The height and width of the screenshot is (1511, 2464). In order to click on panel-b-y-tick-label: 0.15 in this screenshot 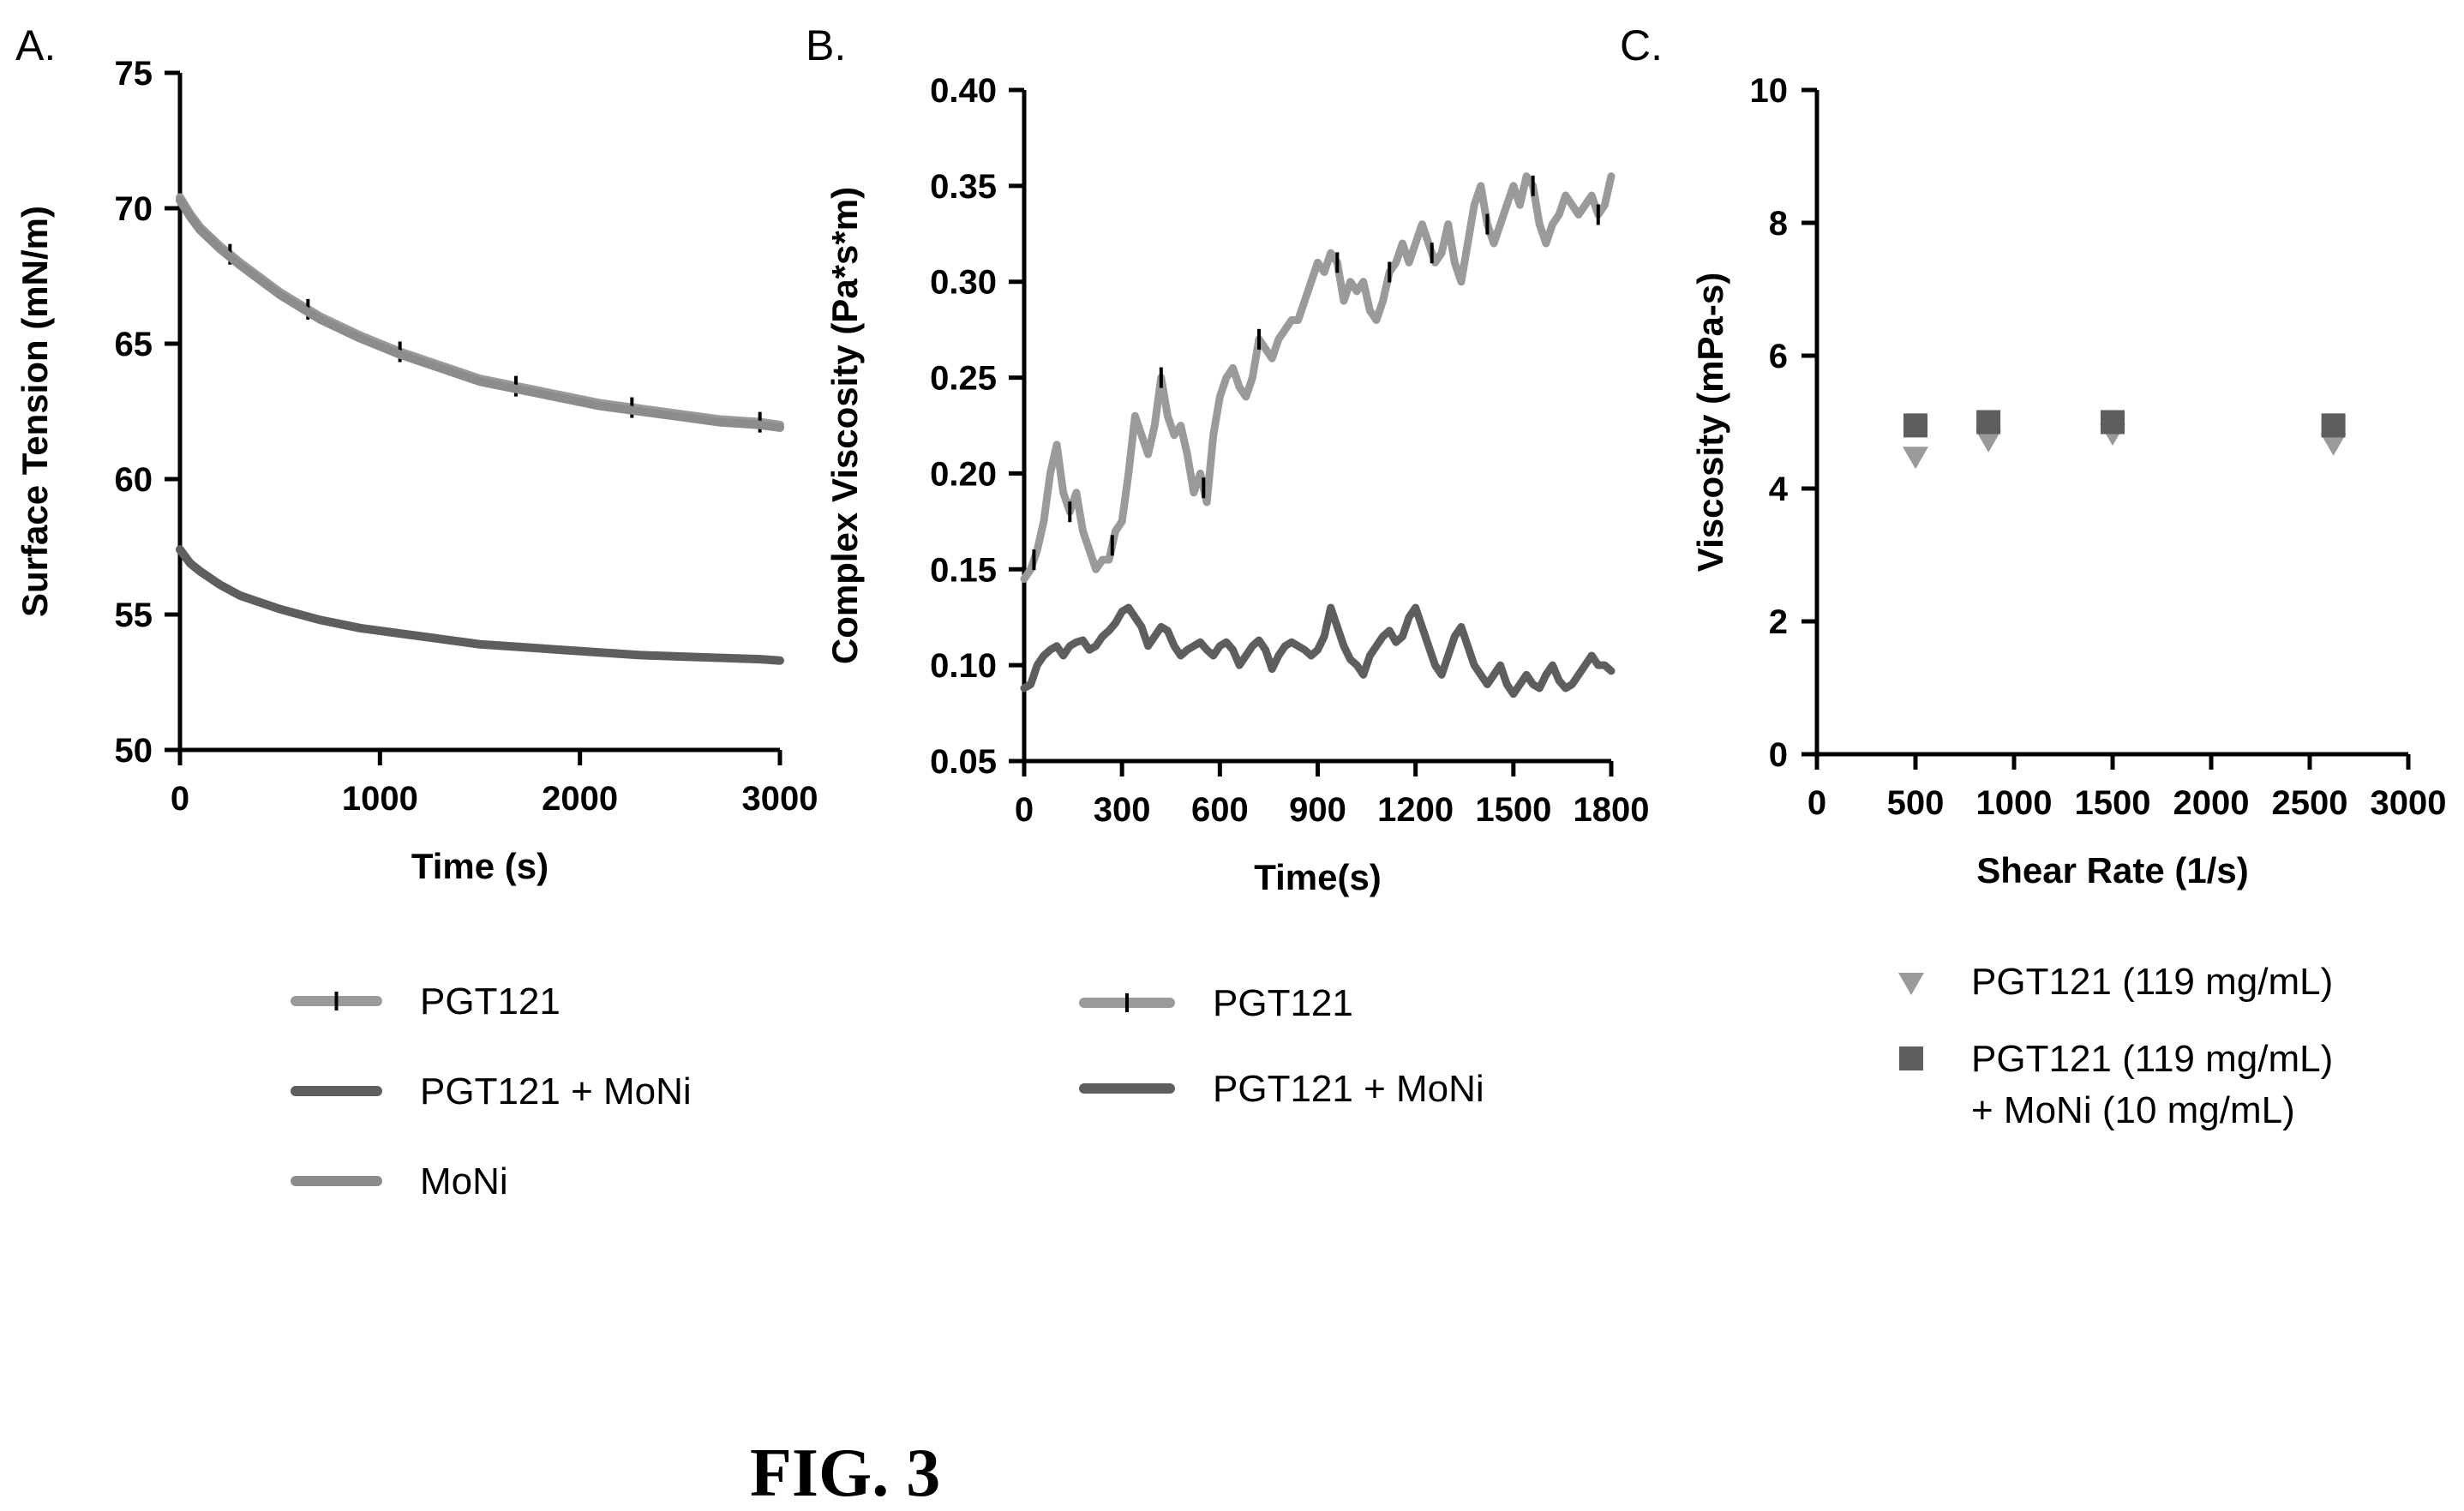, I will do `click(963, 570)`.